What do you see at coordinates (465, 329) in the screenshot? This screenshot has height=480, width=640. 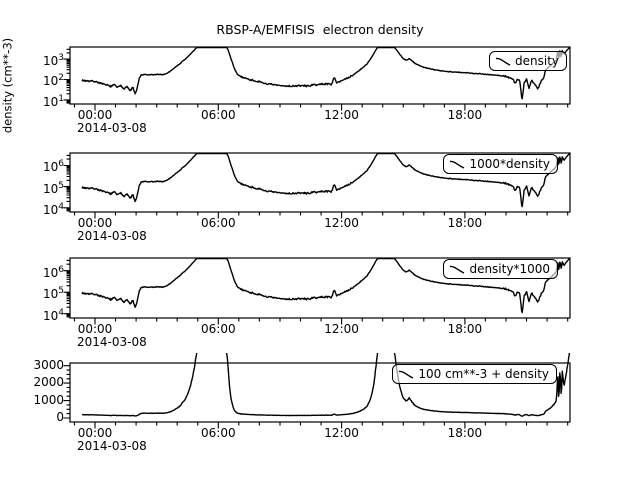 I see `panel-2-x-tick-label: 18:00` at bounding box center [465, 329].